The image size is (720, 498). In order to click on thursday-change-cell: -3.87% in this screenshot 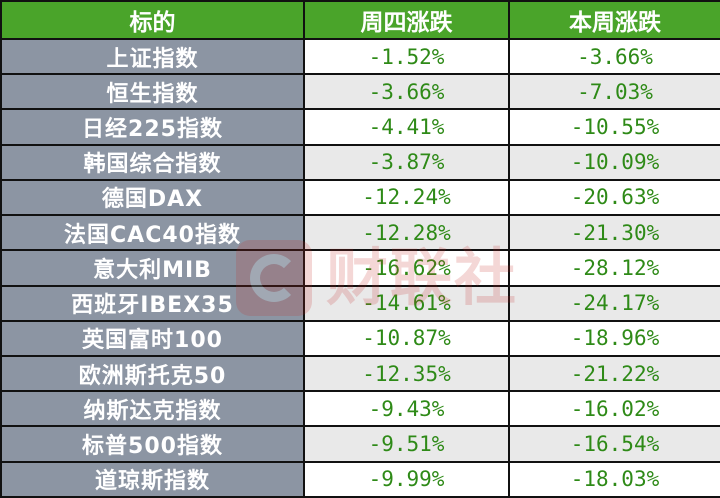, I will do `click(406, 162)`.